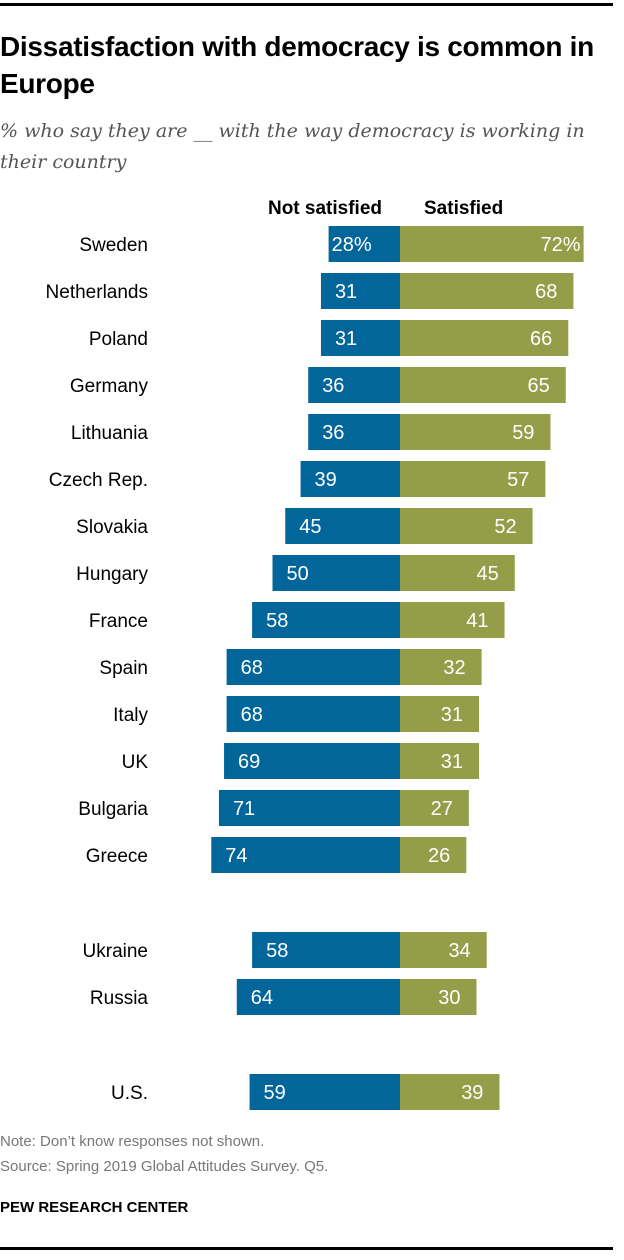  Describe the element at coordinates (118, 339) in the screenshot. I see `category-label: Poland` at that location.